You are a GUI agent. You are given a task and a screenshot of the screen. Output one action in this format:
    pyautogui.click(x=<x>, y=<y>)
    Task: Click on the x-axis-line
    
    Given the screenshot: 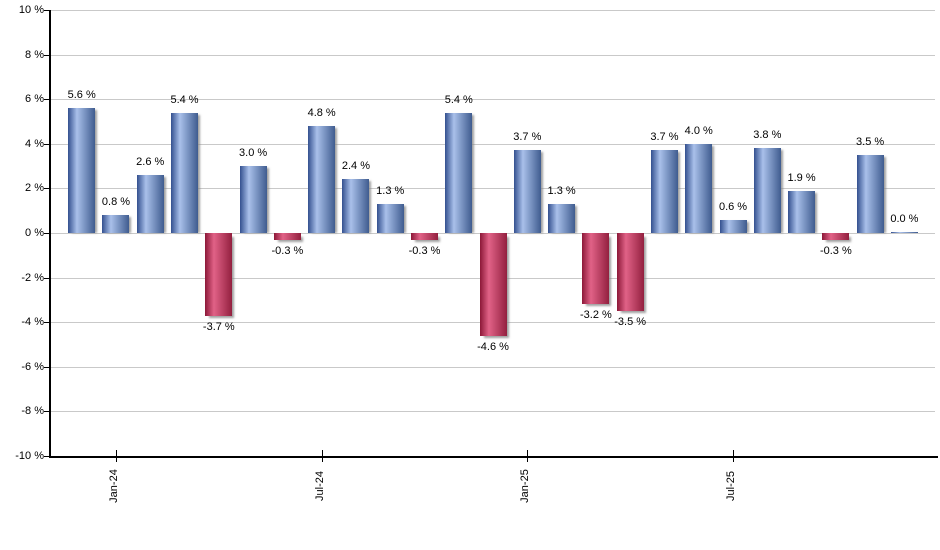 What is the action you would take?
    pyautogui.click(x=493, y=457)
    